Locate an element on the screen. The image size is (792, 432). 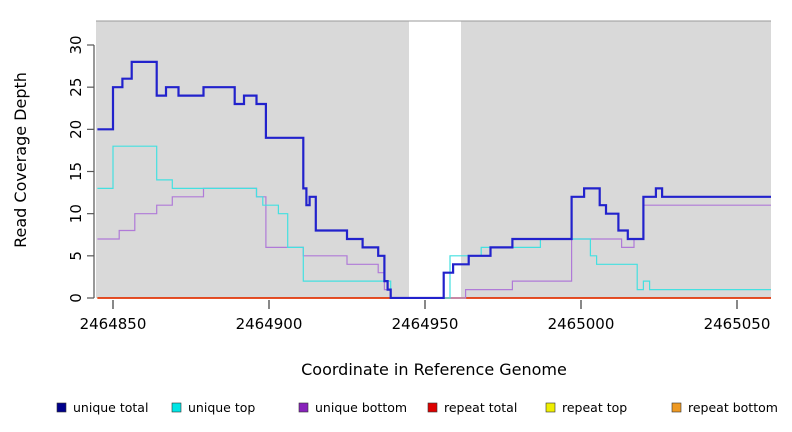
y-tick-label: 20 is located at coordinates (76, 129).